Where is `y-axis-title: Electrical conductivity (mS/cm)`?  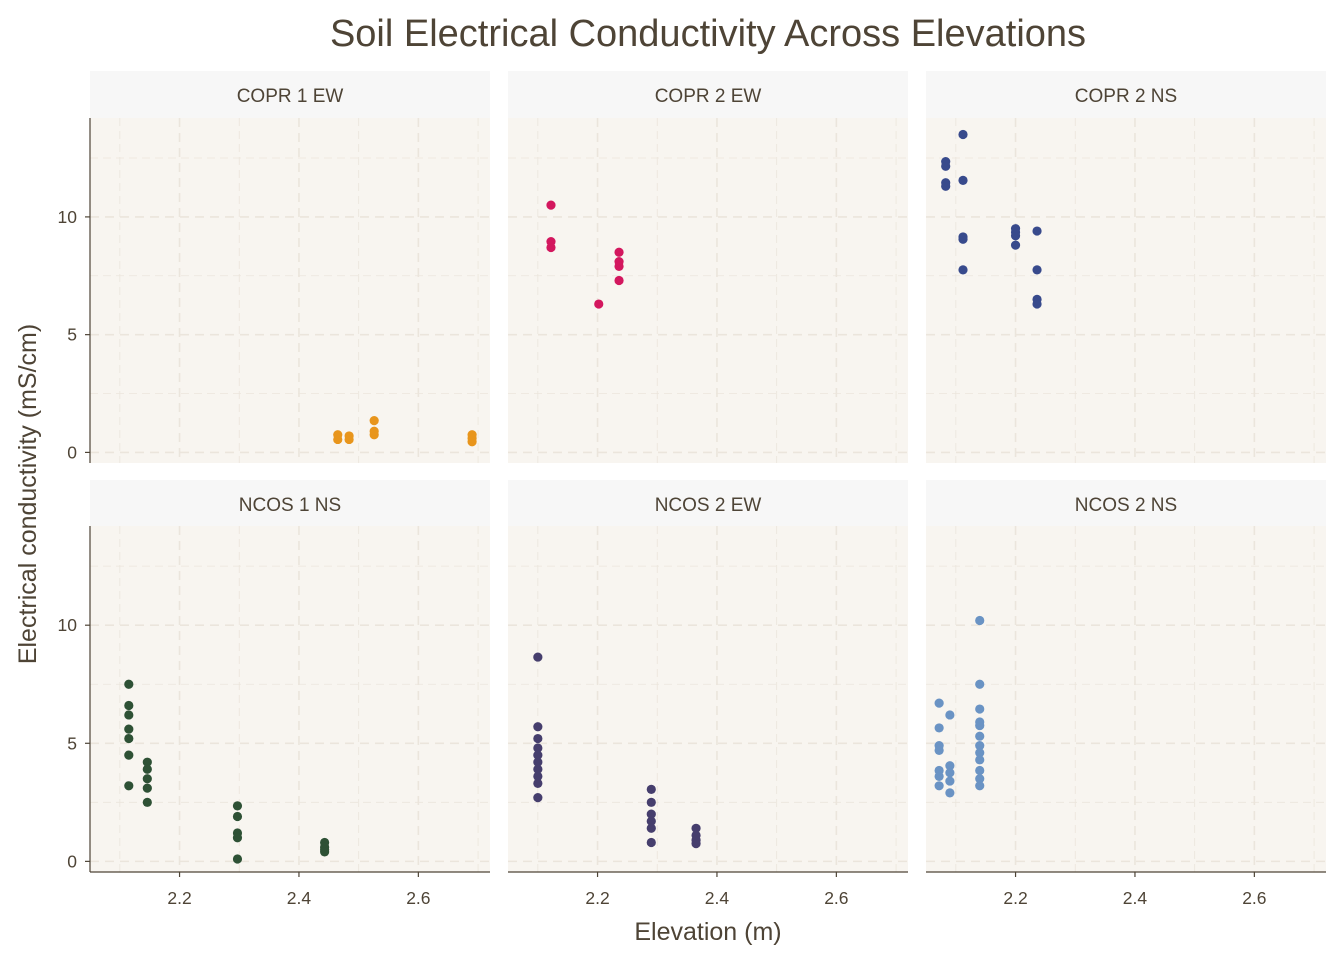
y-axis-title: Electrical conductivity (mS/cm) is located at coordinates (28, 494).